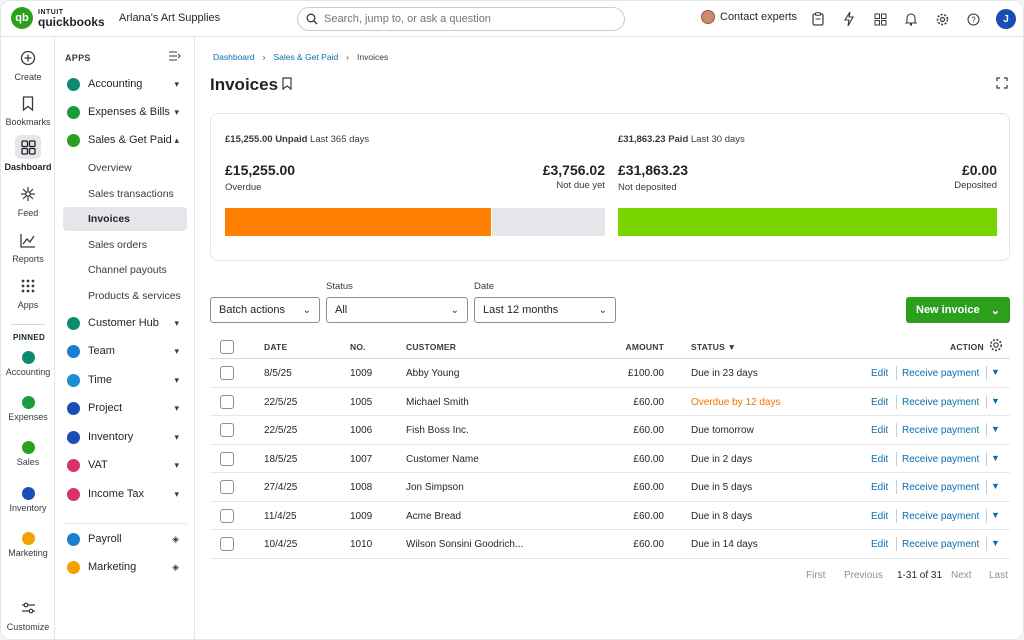 This screenshot has width=1024, height=640. Describe the element at coordinates (816, 575) in the screenshot. I see `pager-first: First` at that location.